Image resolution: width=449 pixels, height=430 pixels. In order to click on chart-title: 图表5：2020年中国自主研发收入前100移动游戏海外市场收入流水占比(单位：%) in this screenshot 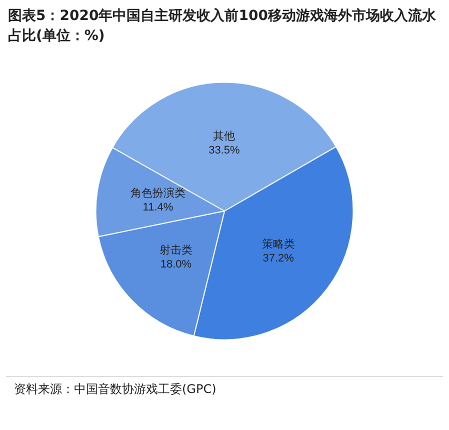, I will do `click(222, 26)`.